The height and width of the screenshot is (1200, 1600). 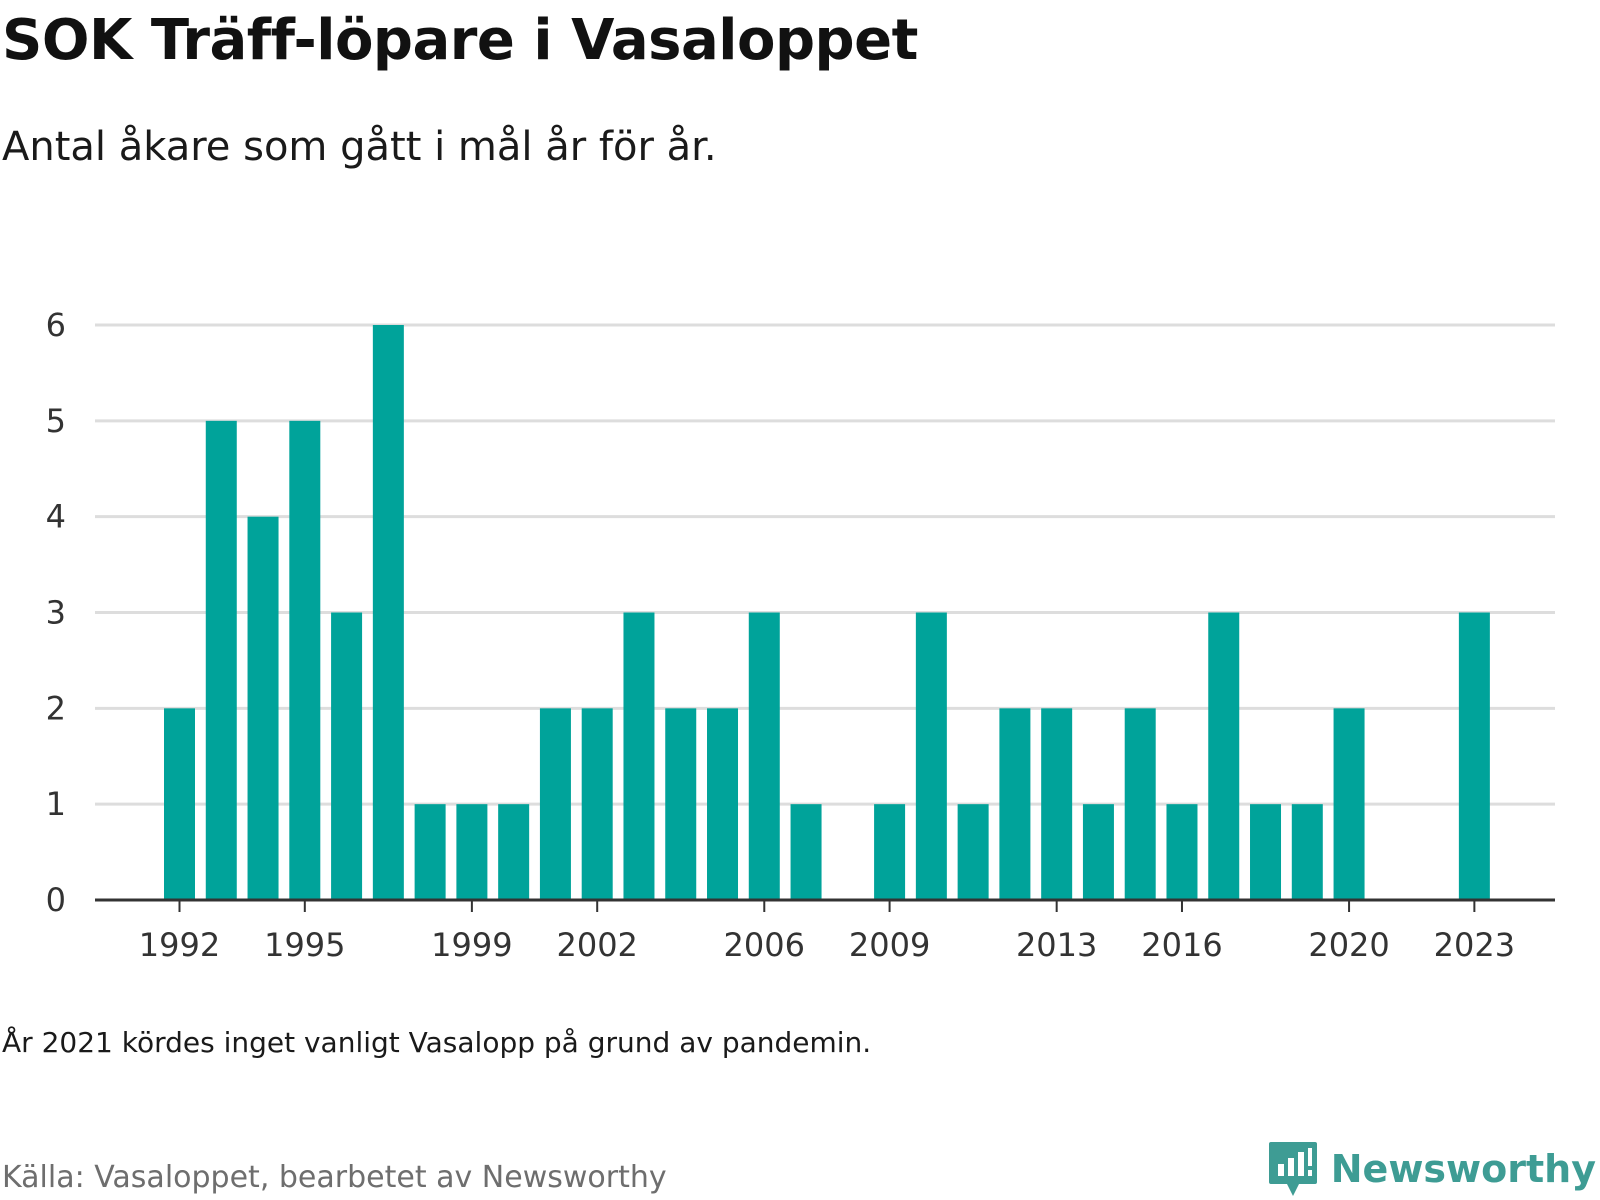 I want to click on bar-2012, so click(x=1015, y=804).